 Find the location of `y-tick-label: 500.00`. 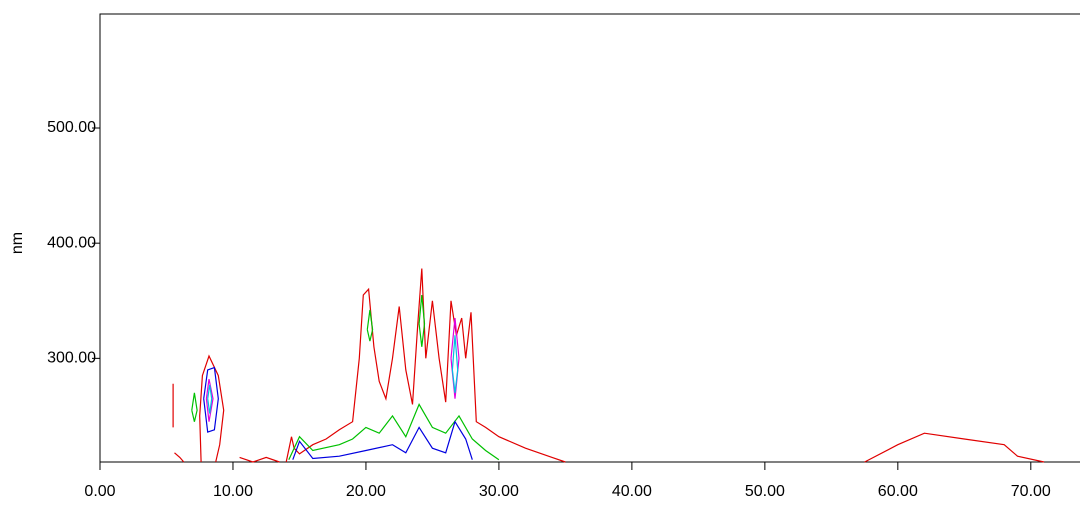

y-tick-label: 500.00 is located at coordinates (71, 127).